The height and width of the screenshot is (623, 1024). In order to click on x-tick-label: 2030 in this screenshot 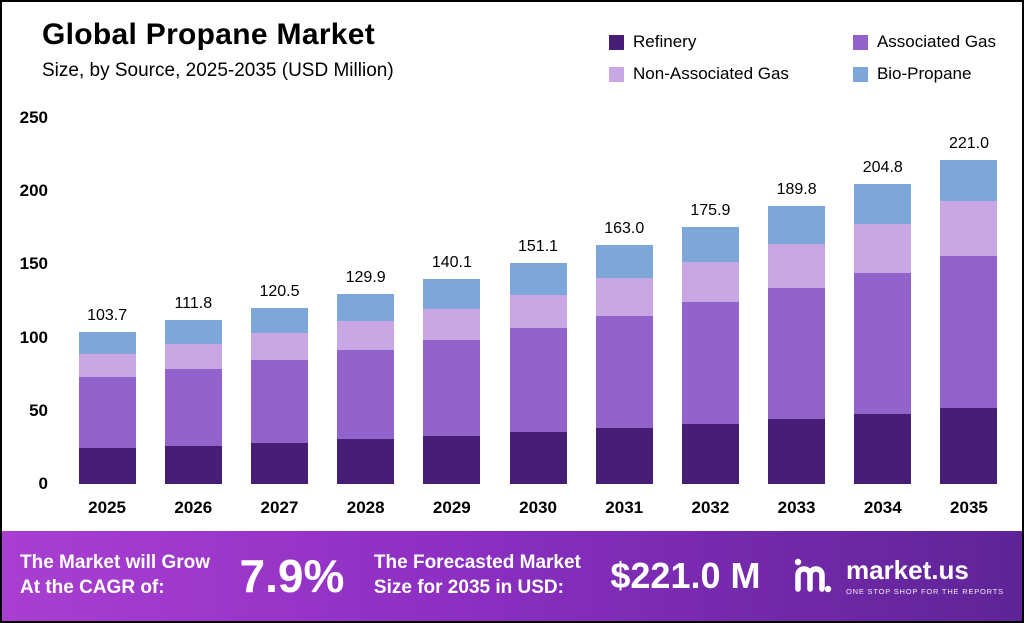, I will do `click(538, 507)`.